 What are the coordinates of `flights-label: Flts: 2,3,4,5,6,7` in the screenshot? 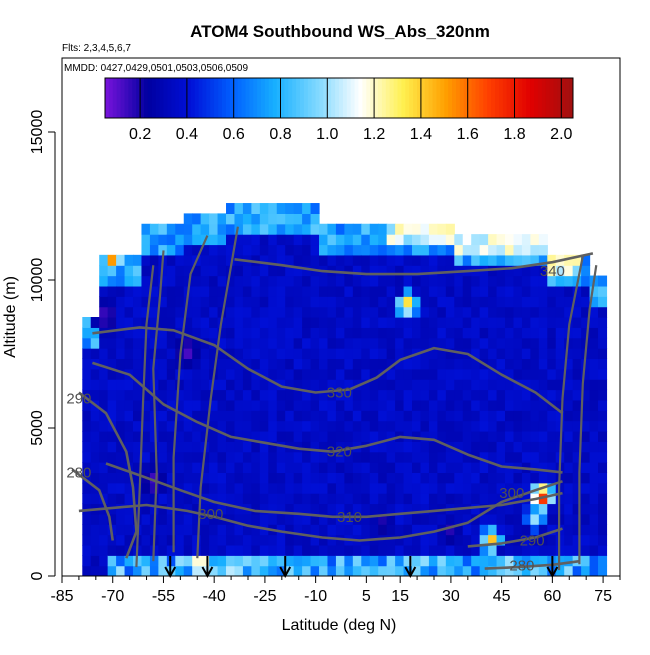 It's located at (96, 48).